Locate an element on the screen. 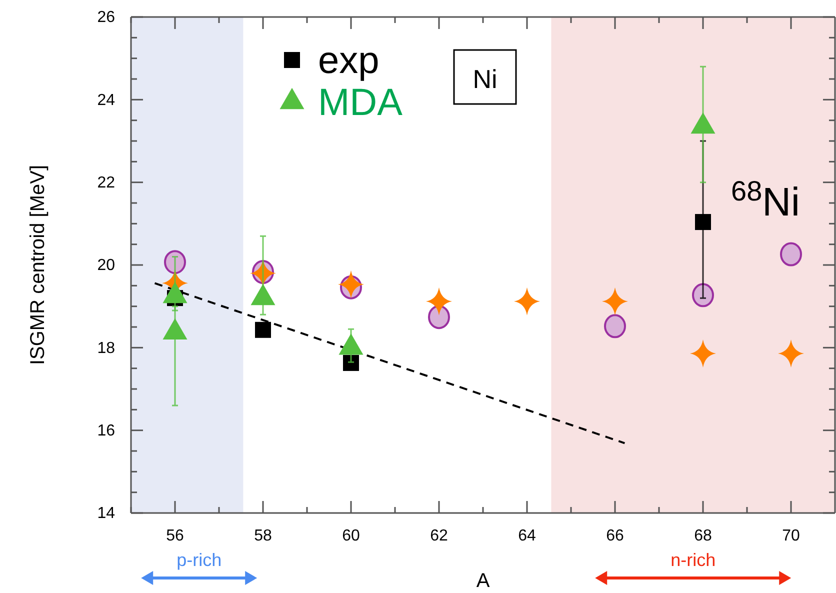  y-tick-label: 16 is located at coordinates (106, 431).